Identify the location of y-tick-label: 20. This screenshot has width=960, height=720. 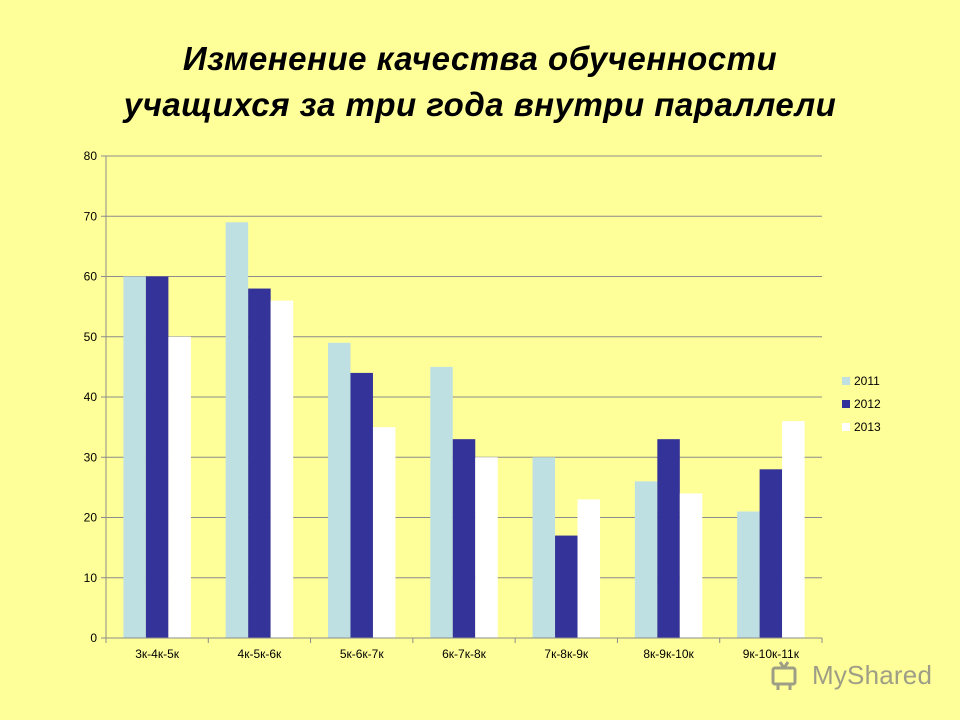
(91, 518).